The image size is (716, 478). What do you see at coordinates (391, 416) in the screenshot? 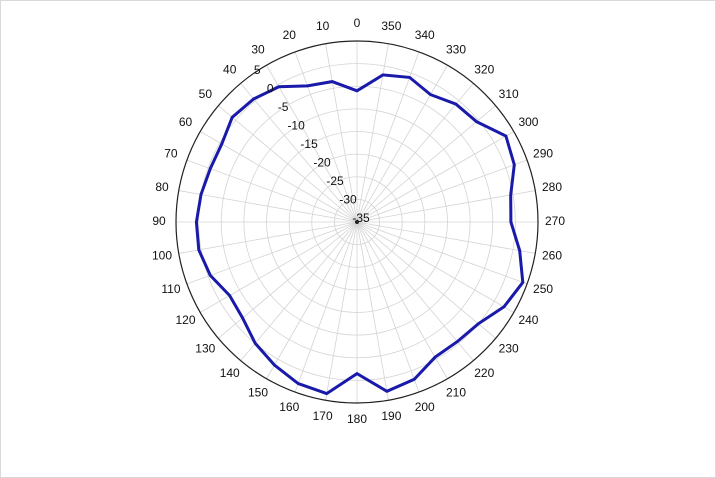
I see `angle-tick-label: 190` at bounding box center [391, 416].